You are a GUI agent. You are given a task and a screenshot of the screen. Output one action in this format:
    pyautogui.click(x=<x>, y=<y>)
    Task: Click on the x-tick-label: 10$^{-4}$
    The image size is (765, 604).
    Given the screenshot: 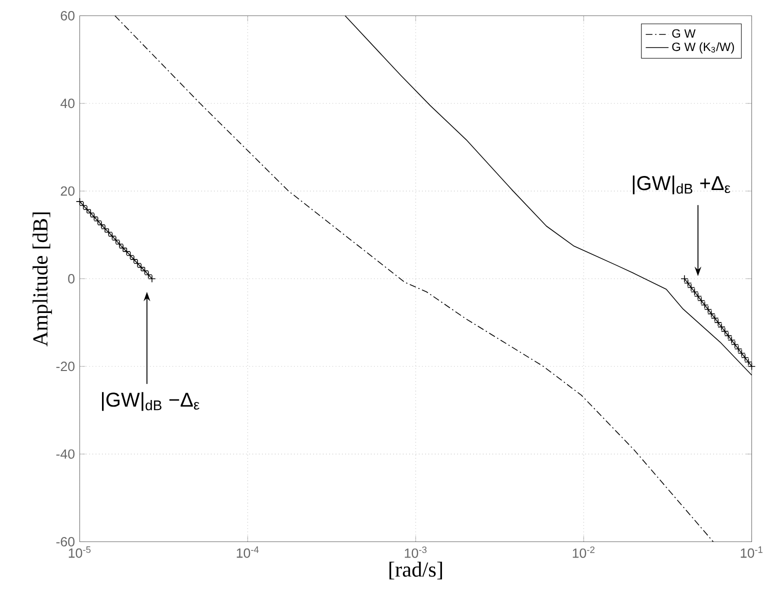 What is the action you would take?
    pyautogui.click(x=247, y=552)
    